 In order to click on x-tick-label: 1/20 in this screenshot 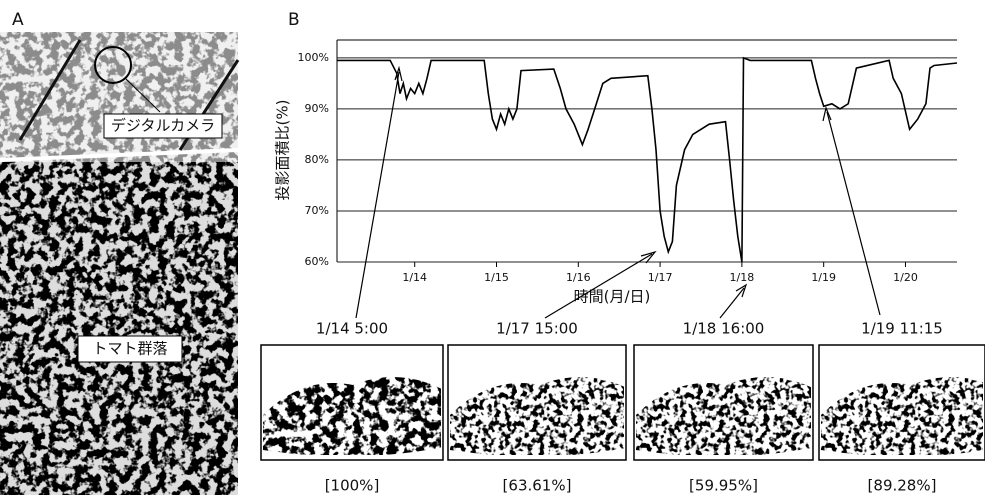, I will do `click(905, 277)`.